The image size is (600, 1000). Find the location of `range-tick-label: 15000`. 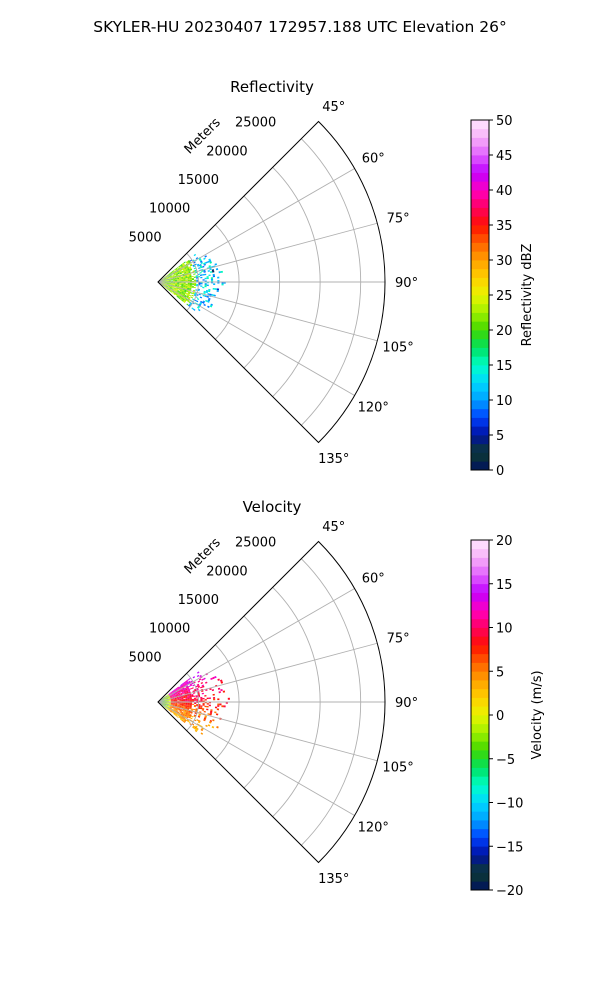

range-tick-label: 15000 is located at coordinates (198, 180).